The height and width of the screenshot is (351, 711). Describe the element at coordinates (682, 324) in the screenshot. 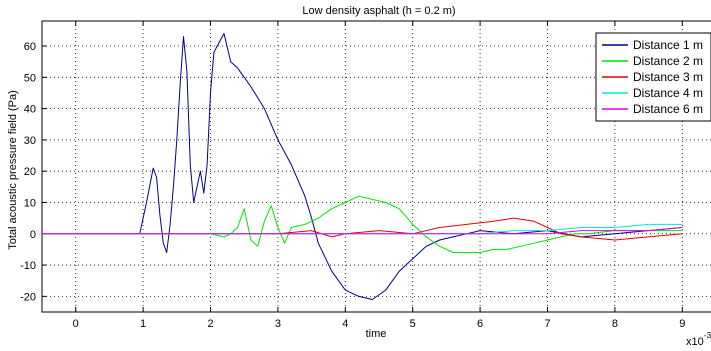

I see `x-tick-label: 9` at that location.